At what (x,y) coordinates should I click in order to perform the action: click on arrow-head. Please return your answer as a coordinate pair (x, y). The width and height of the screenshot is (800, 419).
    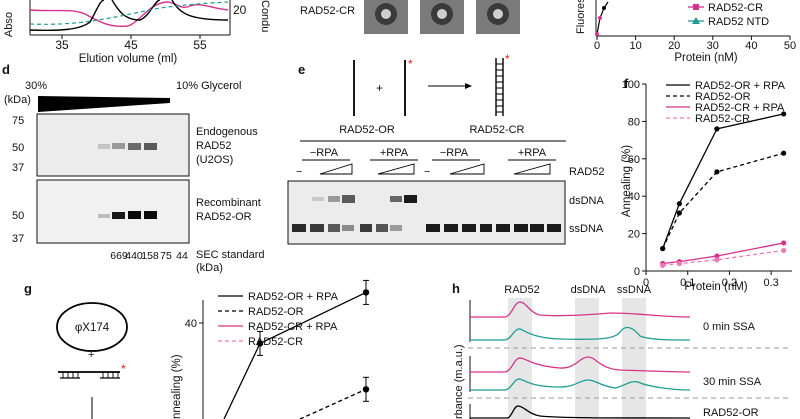
    Looking at the image, I should click on (468, 86).